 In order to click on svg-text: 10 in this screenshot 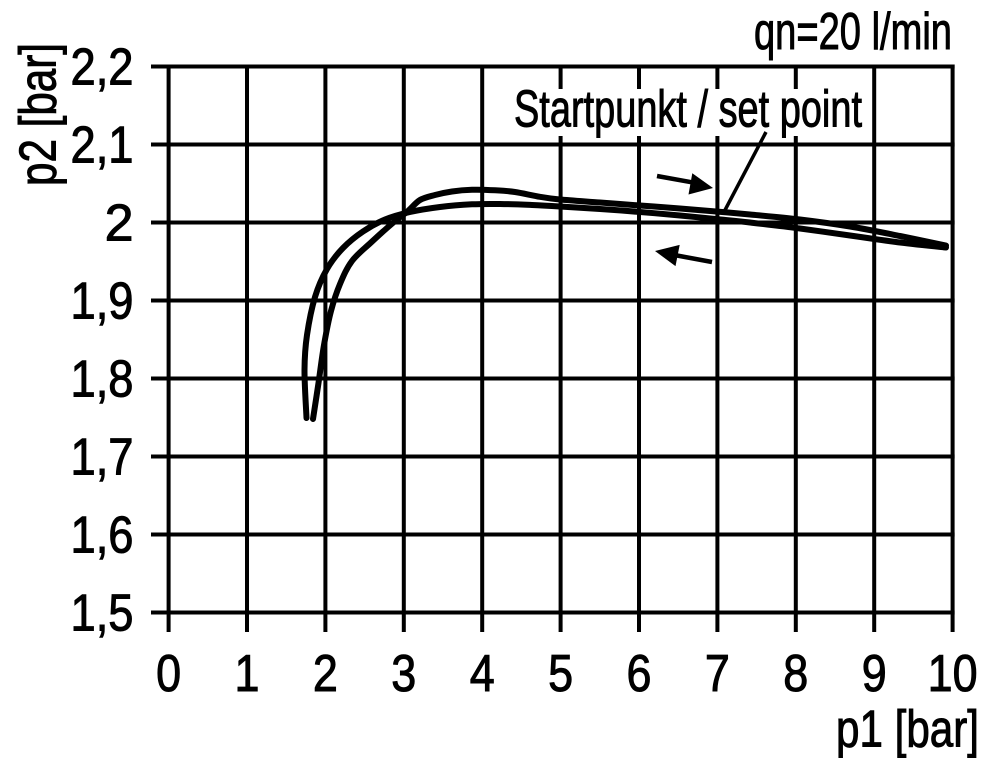, I will do `click(953, 674)`.